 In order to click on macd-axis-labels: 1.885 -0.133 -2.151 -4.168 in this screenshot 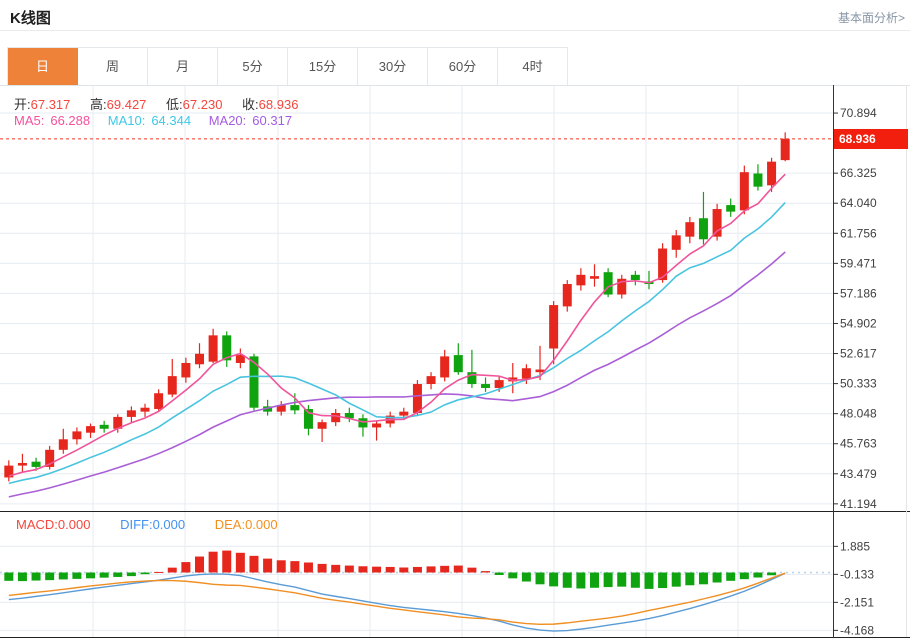, I will do `click(853, 588)`.